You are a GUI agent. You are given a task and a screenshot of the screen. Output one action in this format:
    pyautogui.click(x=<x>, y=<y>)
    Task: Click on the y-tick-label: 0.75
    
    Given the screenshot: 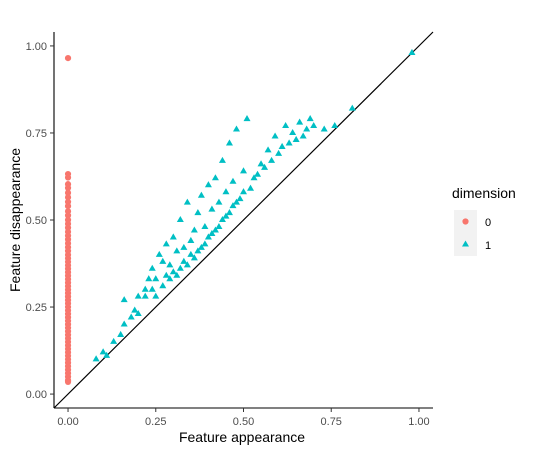 What is the action you would take?
    pyautogui.click(x=36, y=134)
    